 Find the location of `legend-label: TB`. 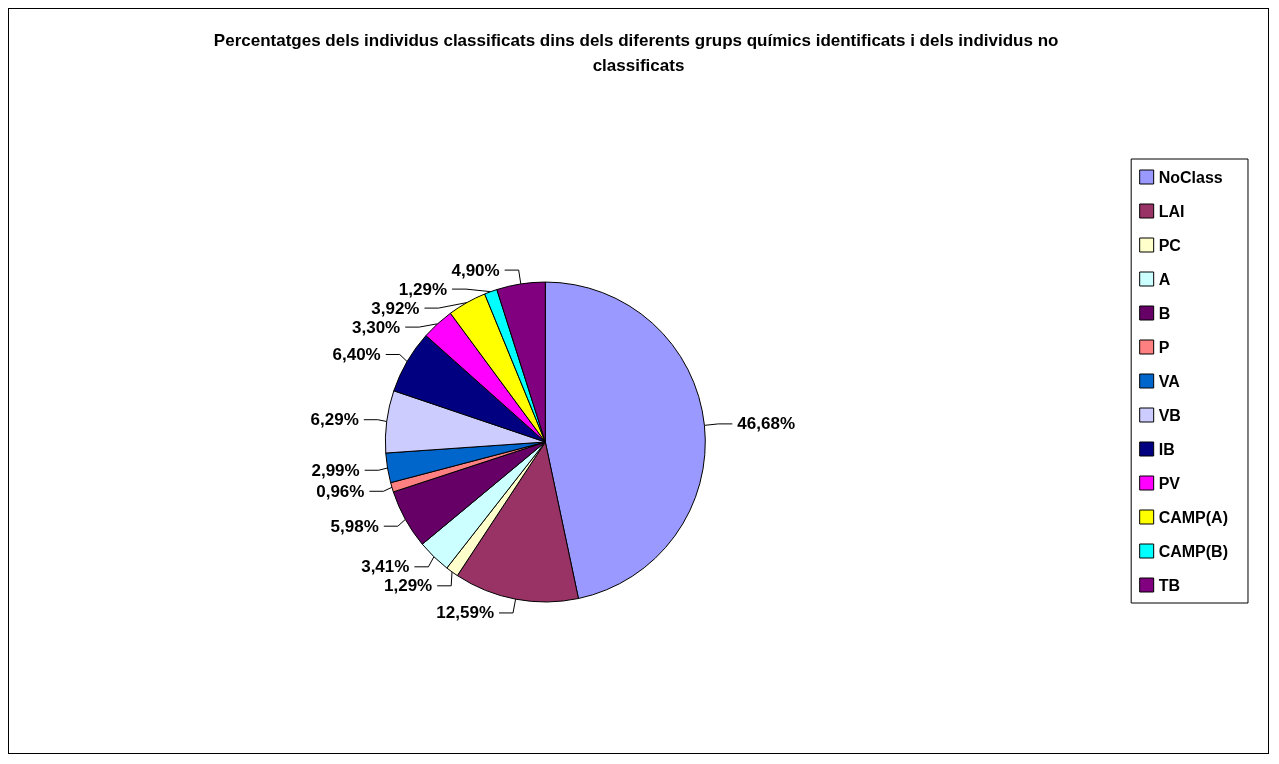

legend-label: TB is located at coordinates (1169, 585).